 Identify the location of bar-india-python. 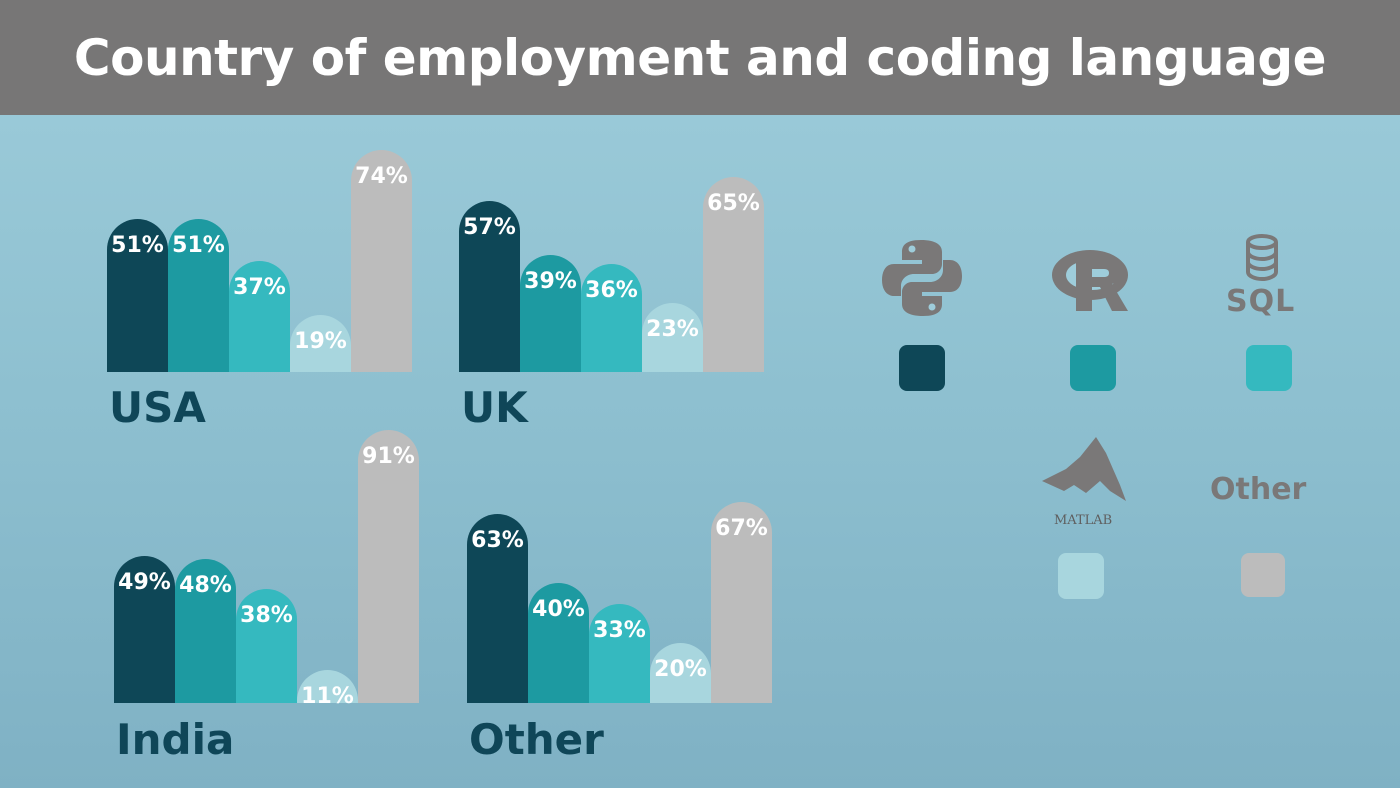
(144, 629).